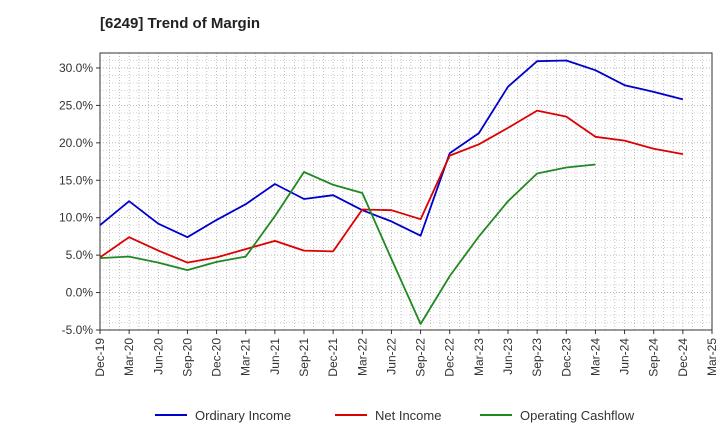 The width and height of the screenshot is (720, 440). What do you see at coordinates (408, 415) in the screenshot?
I see `legend-label-2: Net Income` at bounding box center [408, 415].